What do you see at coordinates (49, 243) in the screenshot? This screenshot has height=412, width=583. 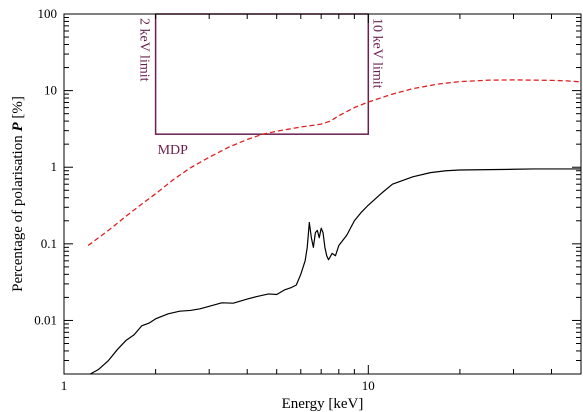 I see `y-tick-label: 0.1` at bounding box center [49, 243].